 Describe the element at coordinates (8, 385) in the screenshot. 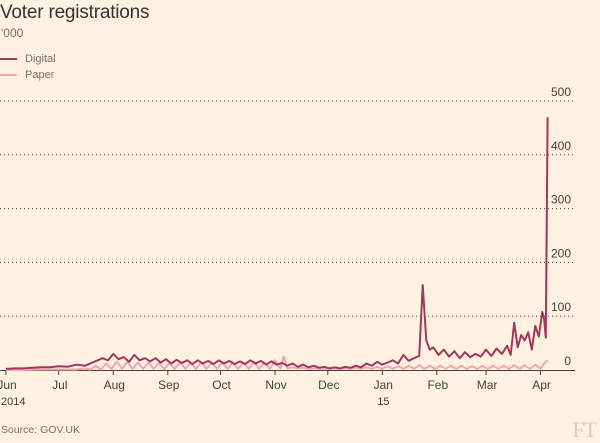

I see `x-tick-label-jun: Jun` at that location.